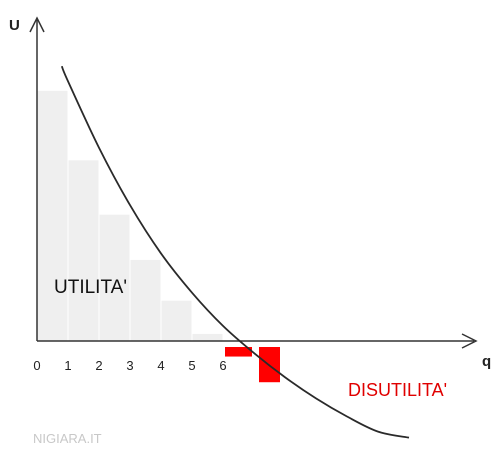  What do you see at coordinates (67, 365) in the screenshot?
I see `x-tick-label-1: 1` at bounding box center [67, 365].